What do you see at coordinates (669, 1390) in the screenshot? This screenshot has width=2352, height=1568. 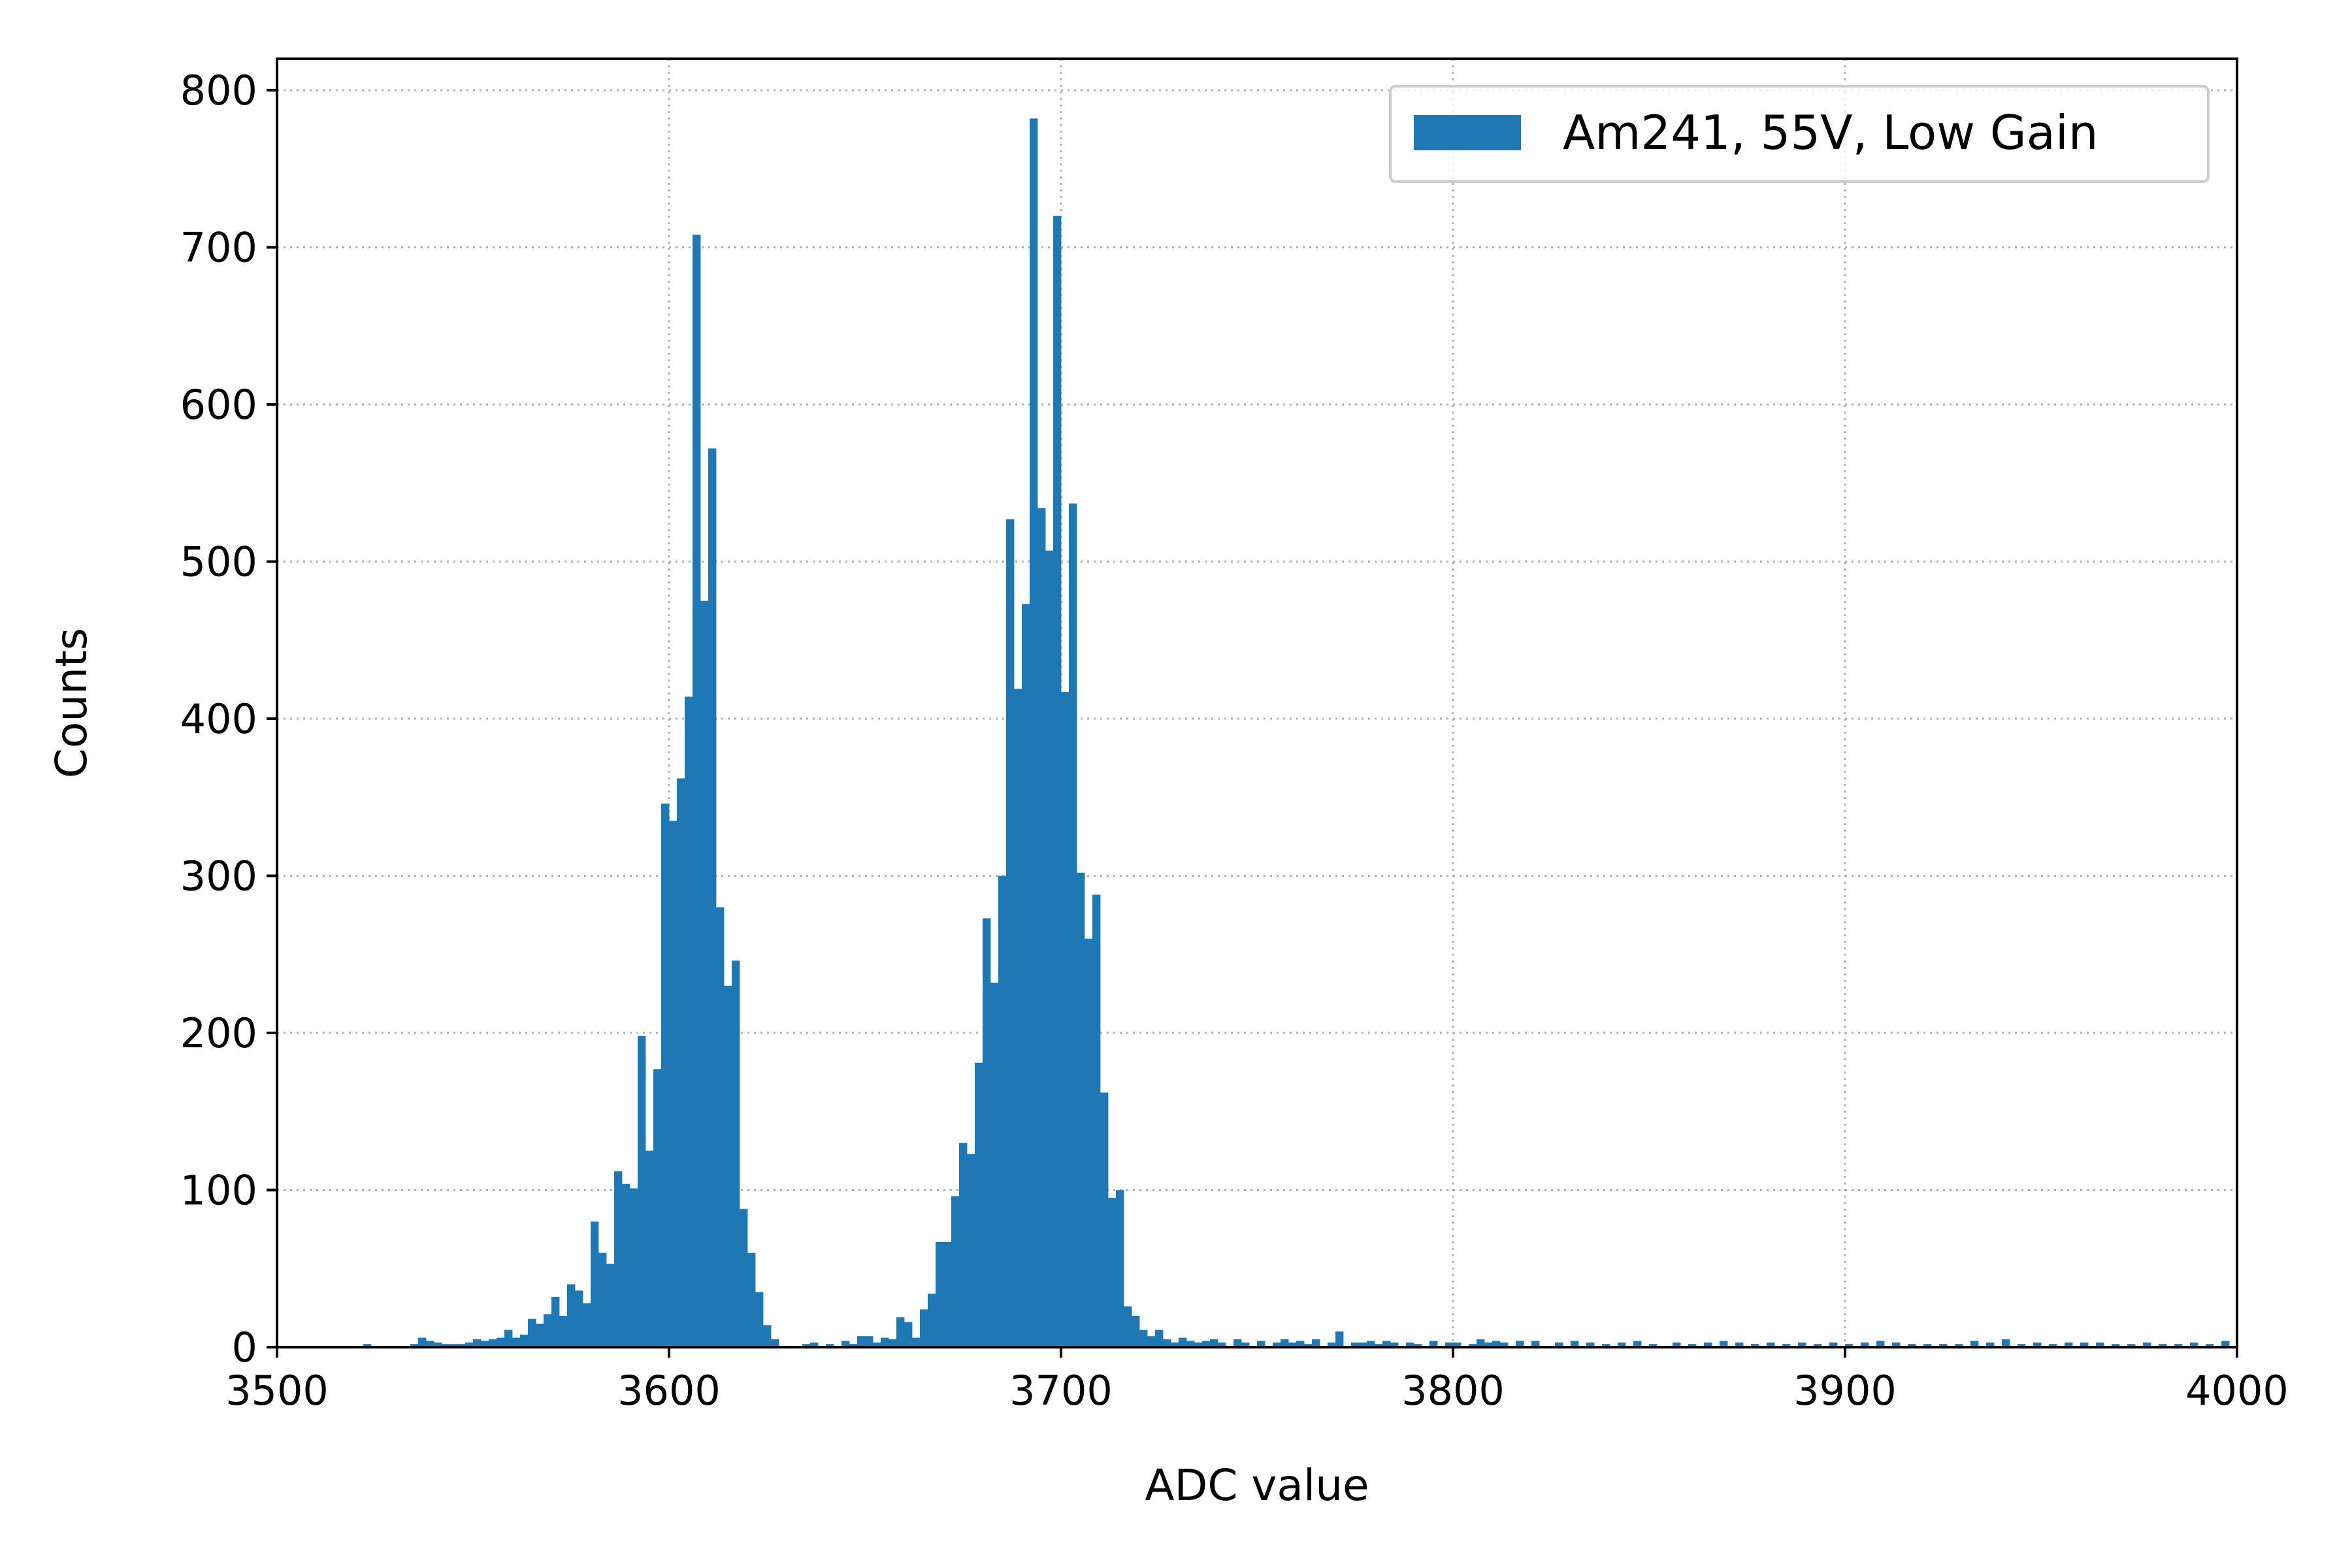 I see `x-tick-label: 3600` at bounding box center [669, 1390].